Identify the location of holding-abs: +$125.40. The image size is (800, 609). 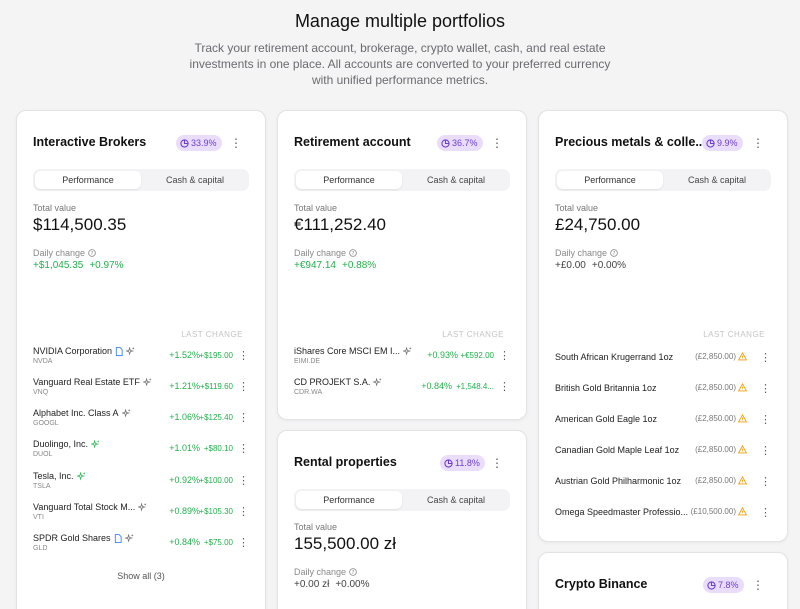
(216, 417).